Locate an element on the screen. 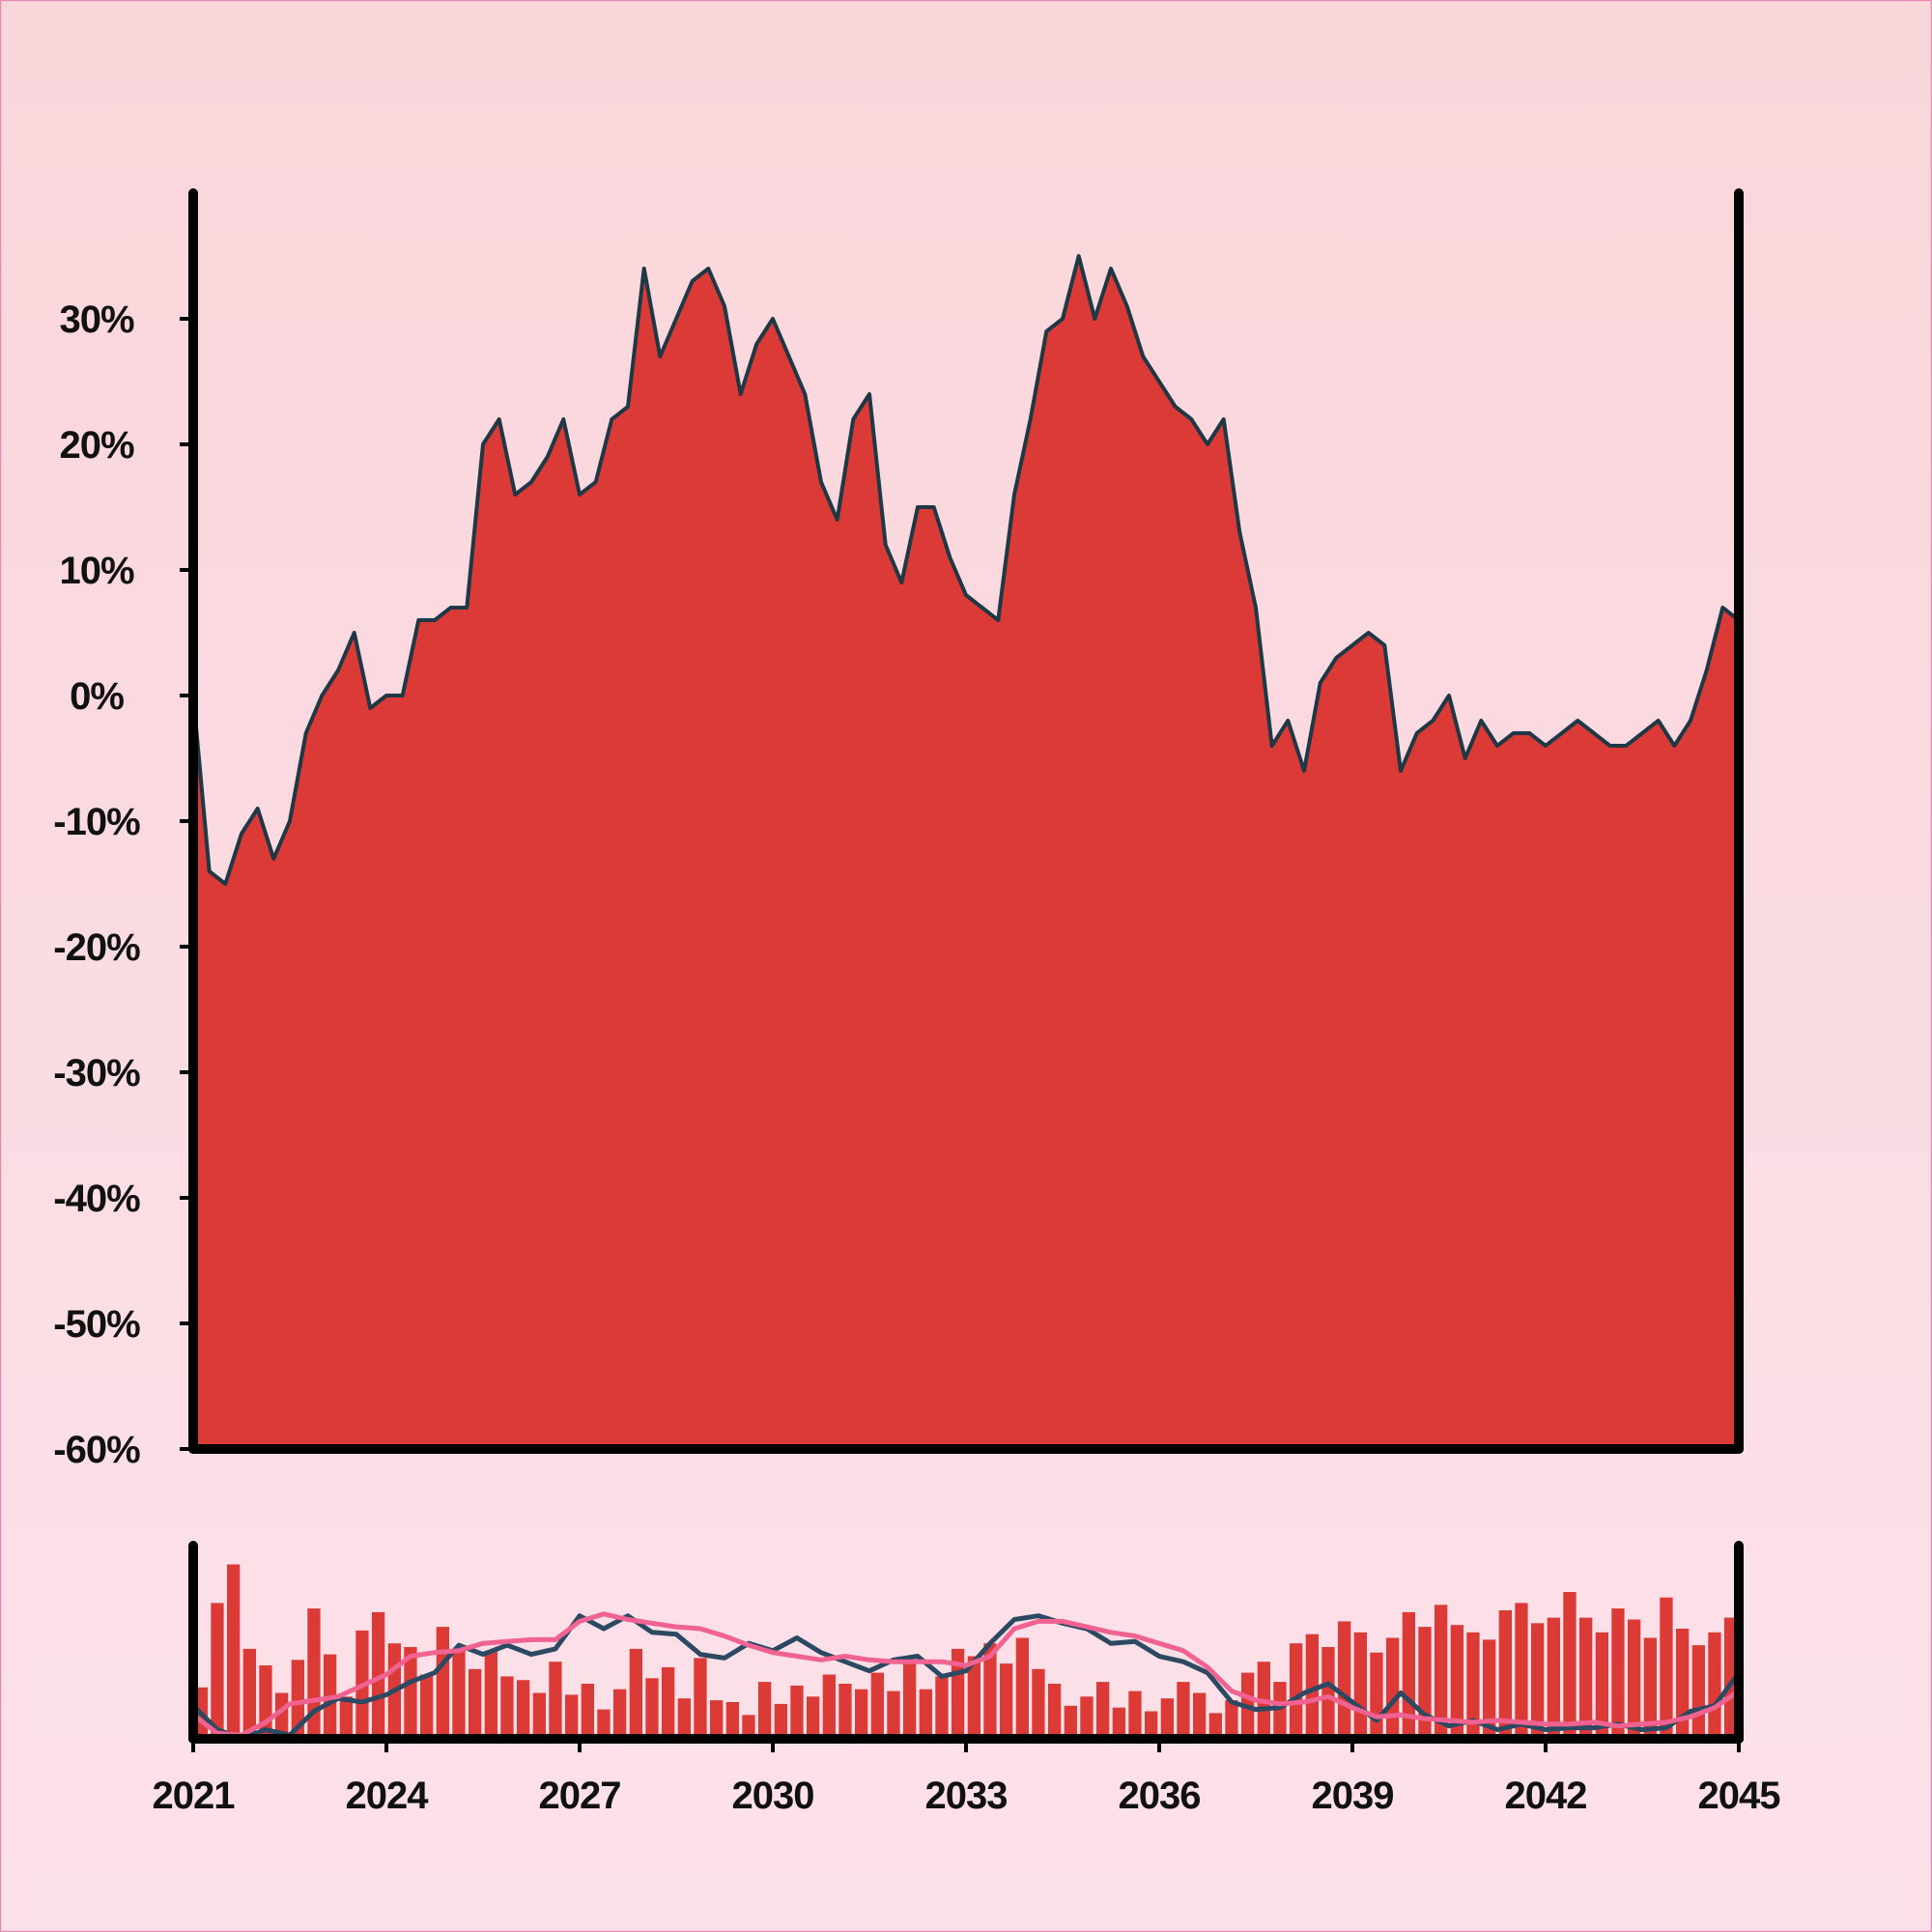  x-tick-label: 2027 is located at coordinates (580, 1796).